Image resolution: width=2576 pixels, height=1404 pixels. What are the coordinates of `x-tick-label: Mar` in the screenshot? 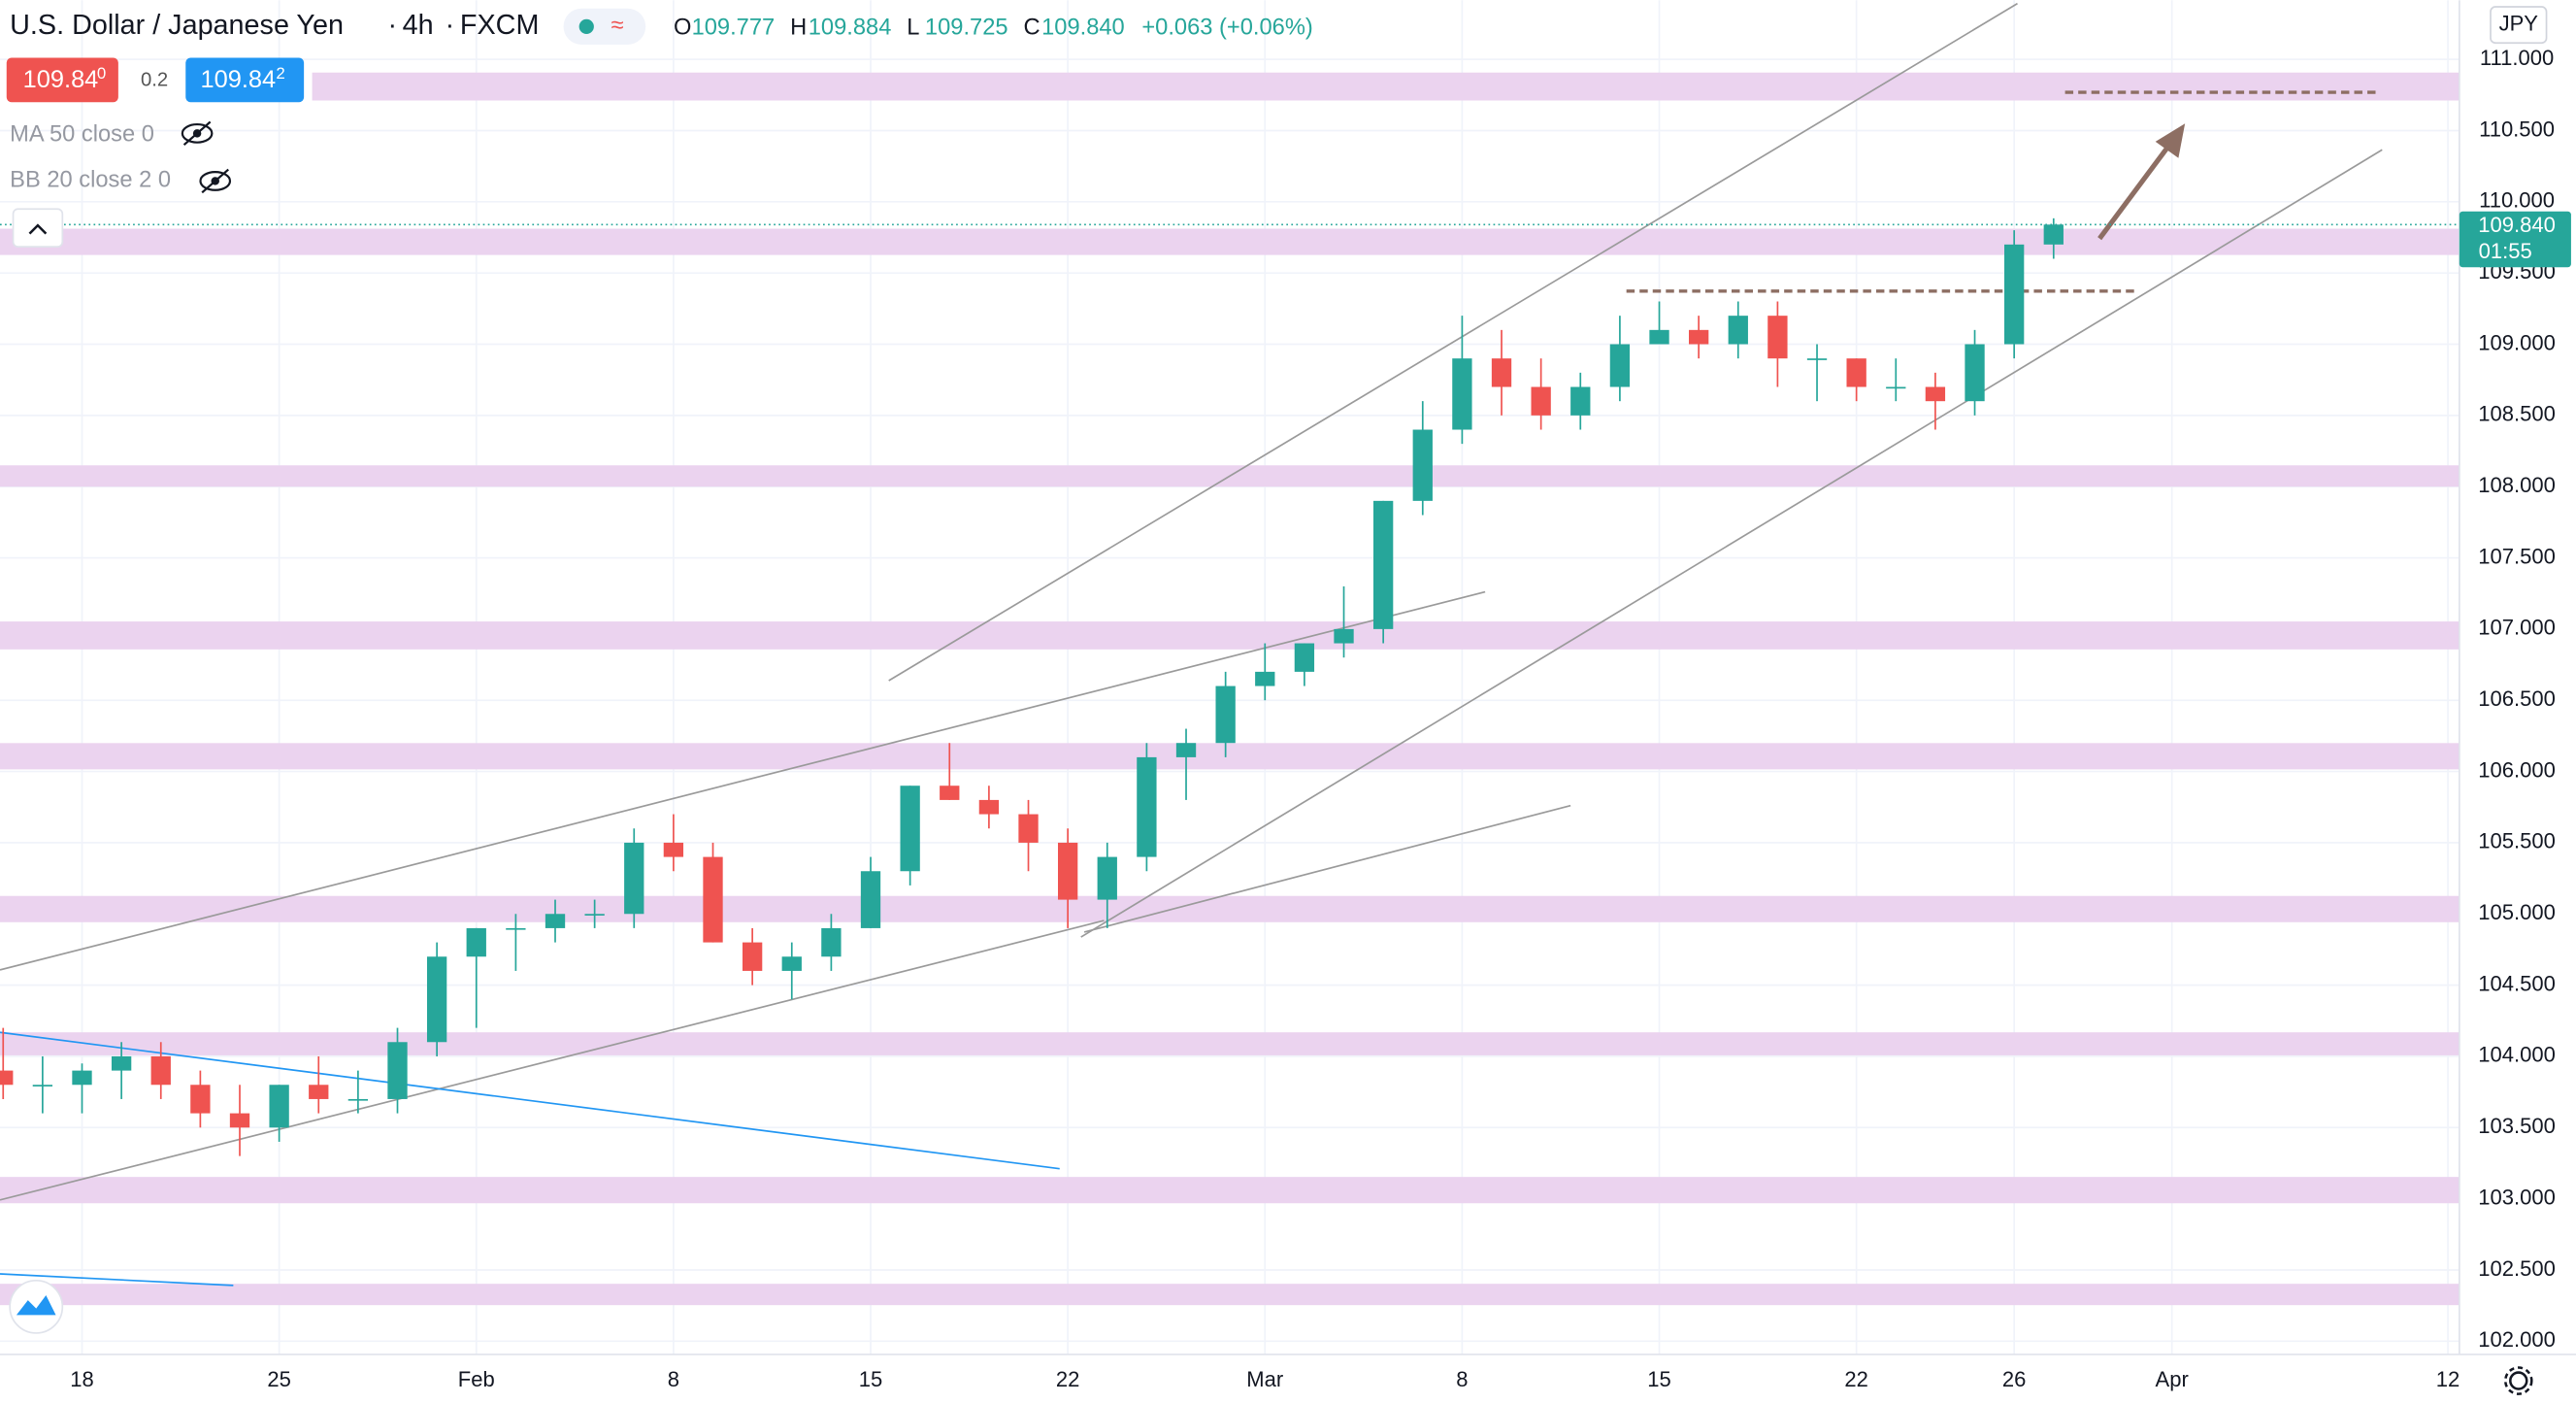 It's located at (1264, 1379).